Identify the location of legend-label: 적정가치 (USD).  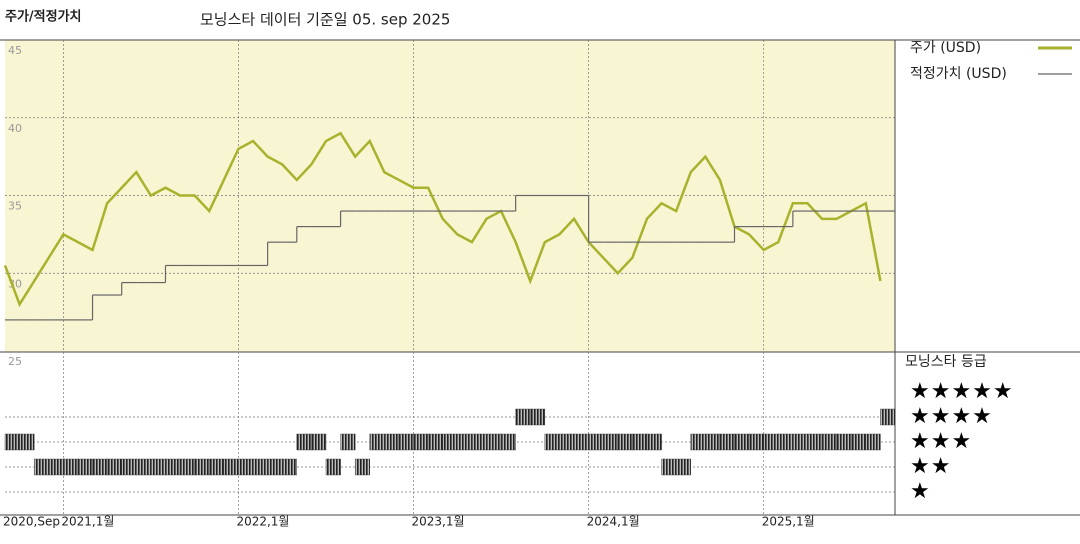
(958, 74).